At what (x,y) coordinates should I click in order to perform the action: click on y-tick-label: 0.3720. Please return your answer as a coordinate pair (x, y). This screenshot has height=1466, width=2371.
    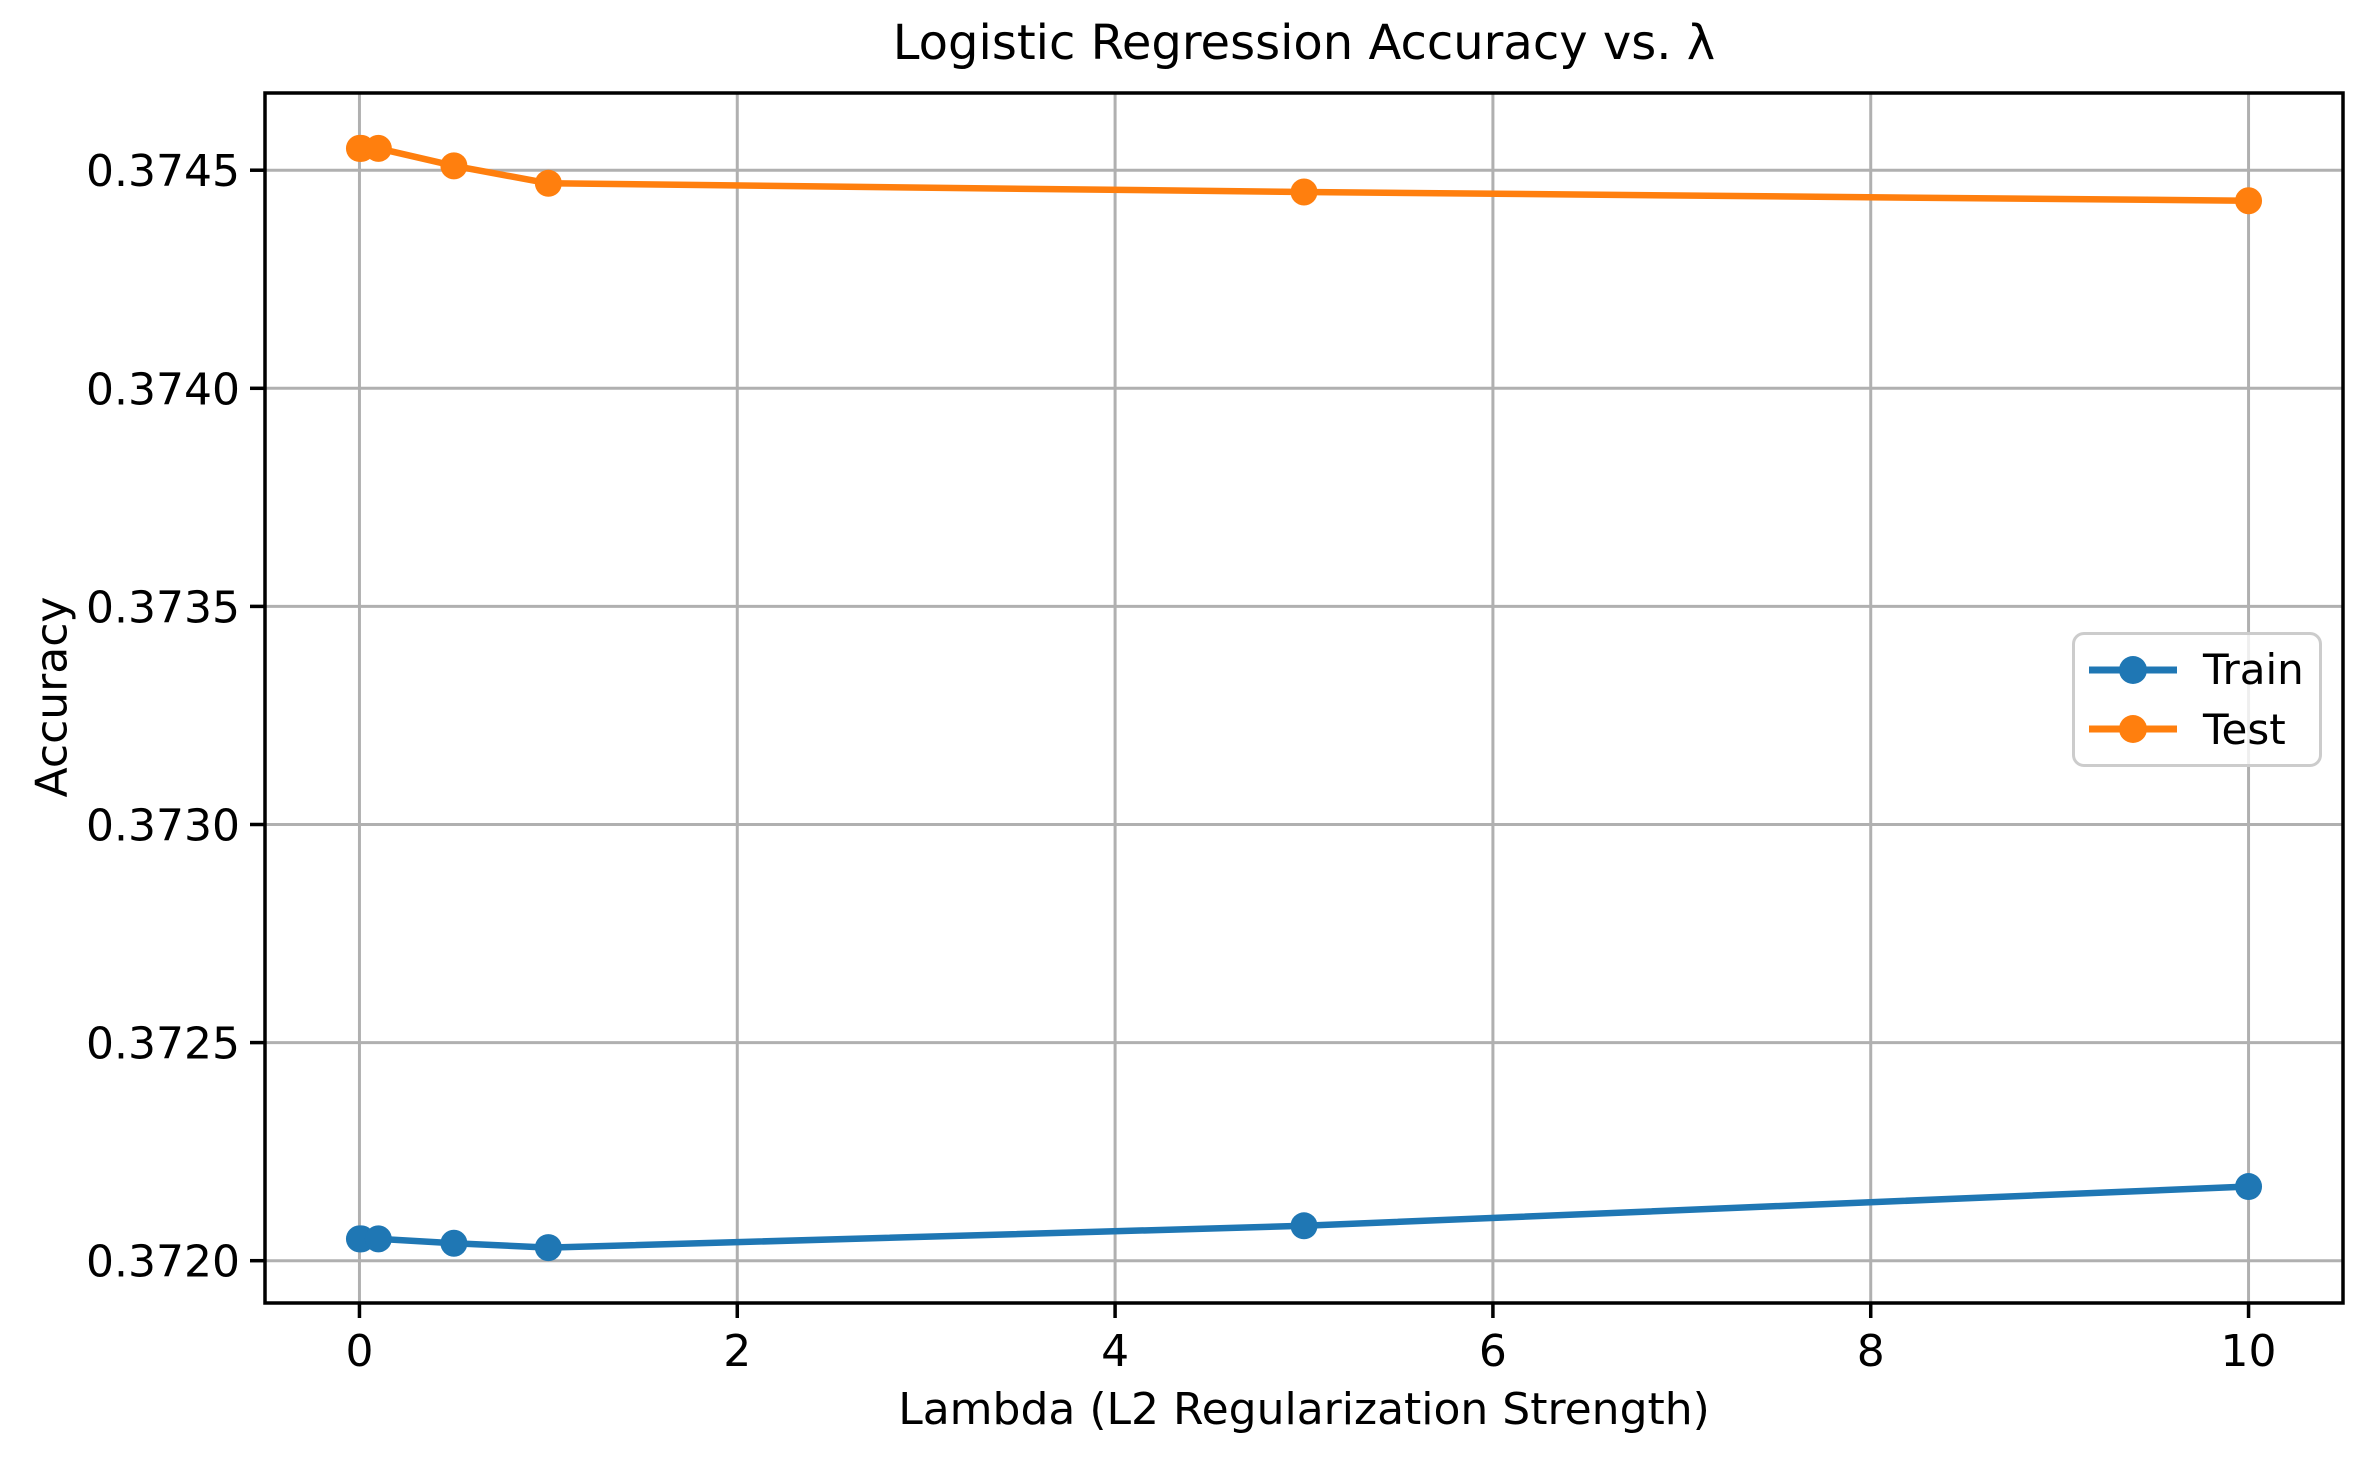
    Looking at the image, I should click on (163, 1262).